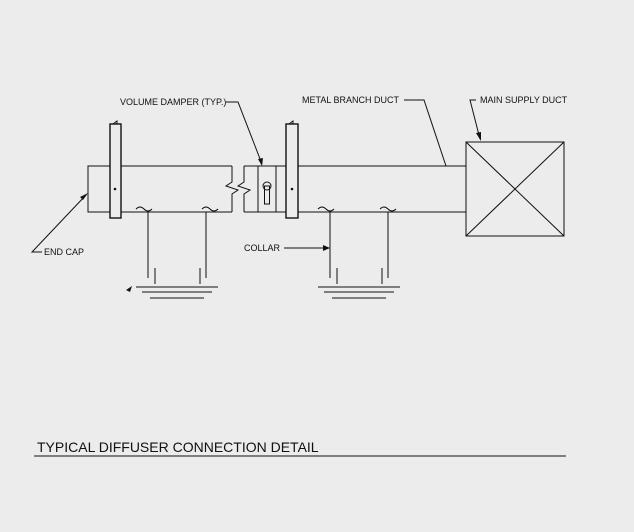  Describe the element at coordinates (515, 189) in the screenshot. I see `main-supply-duct-box` at that location.